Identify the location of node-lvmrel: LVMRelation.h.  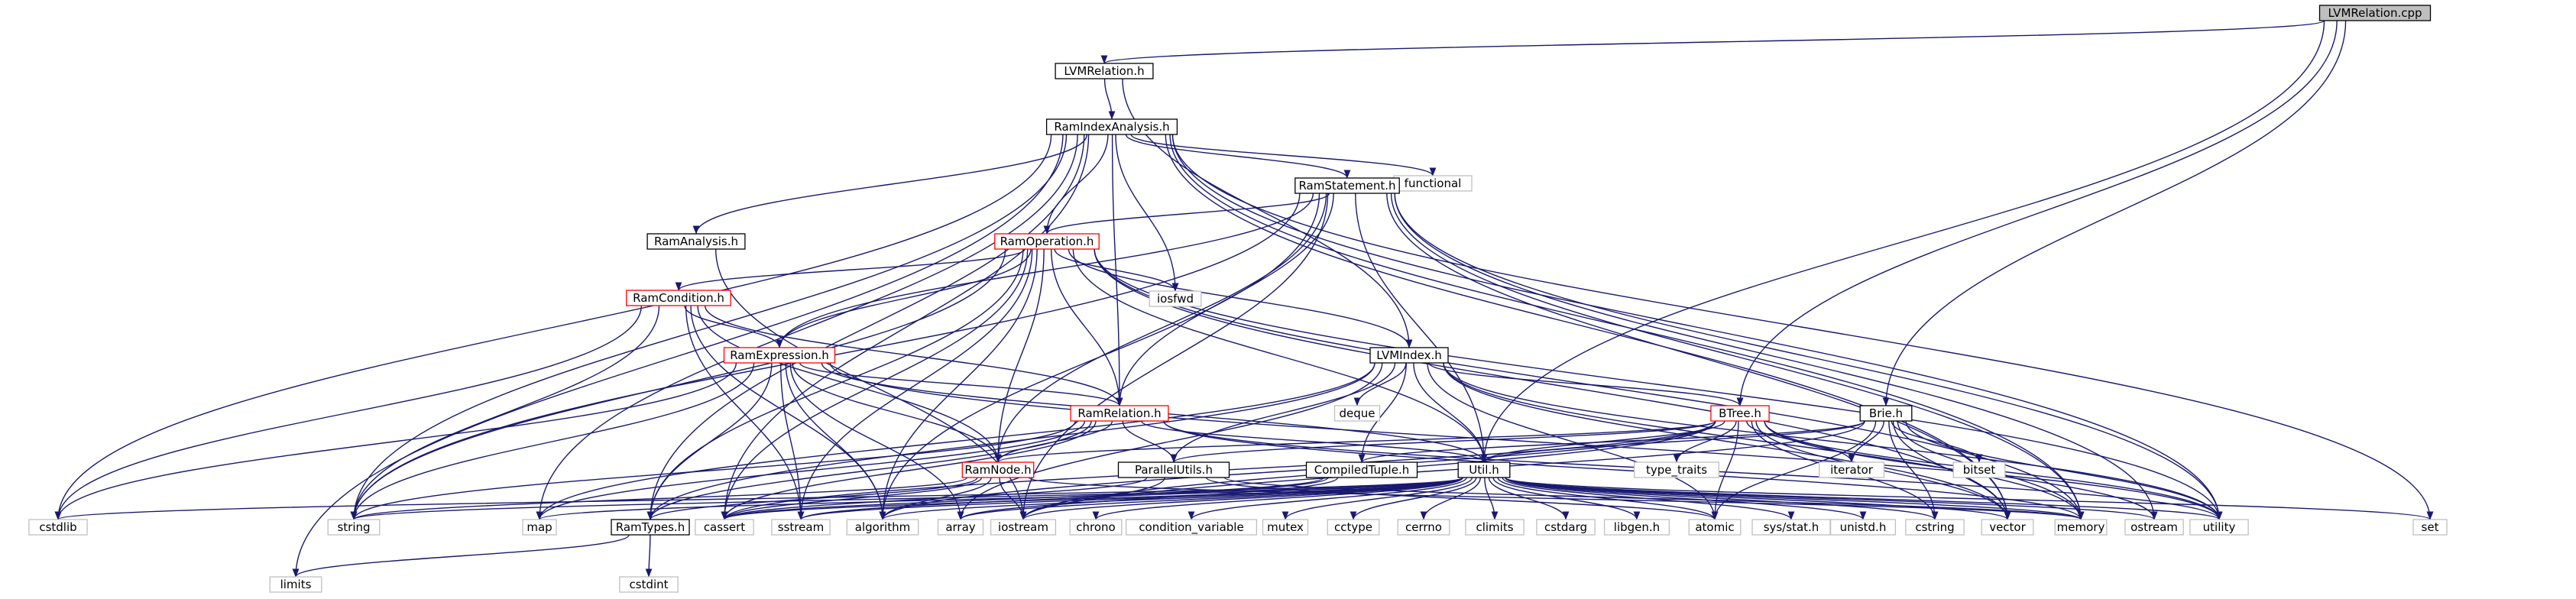
(1104, 71).